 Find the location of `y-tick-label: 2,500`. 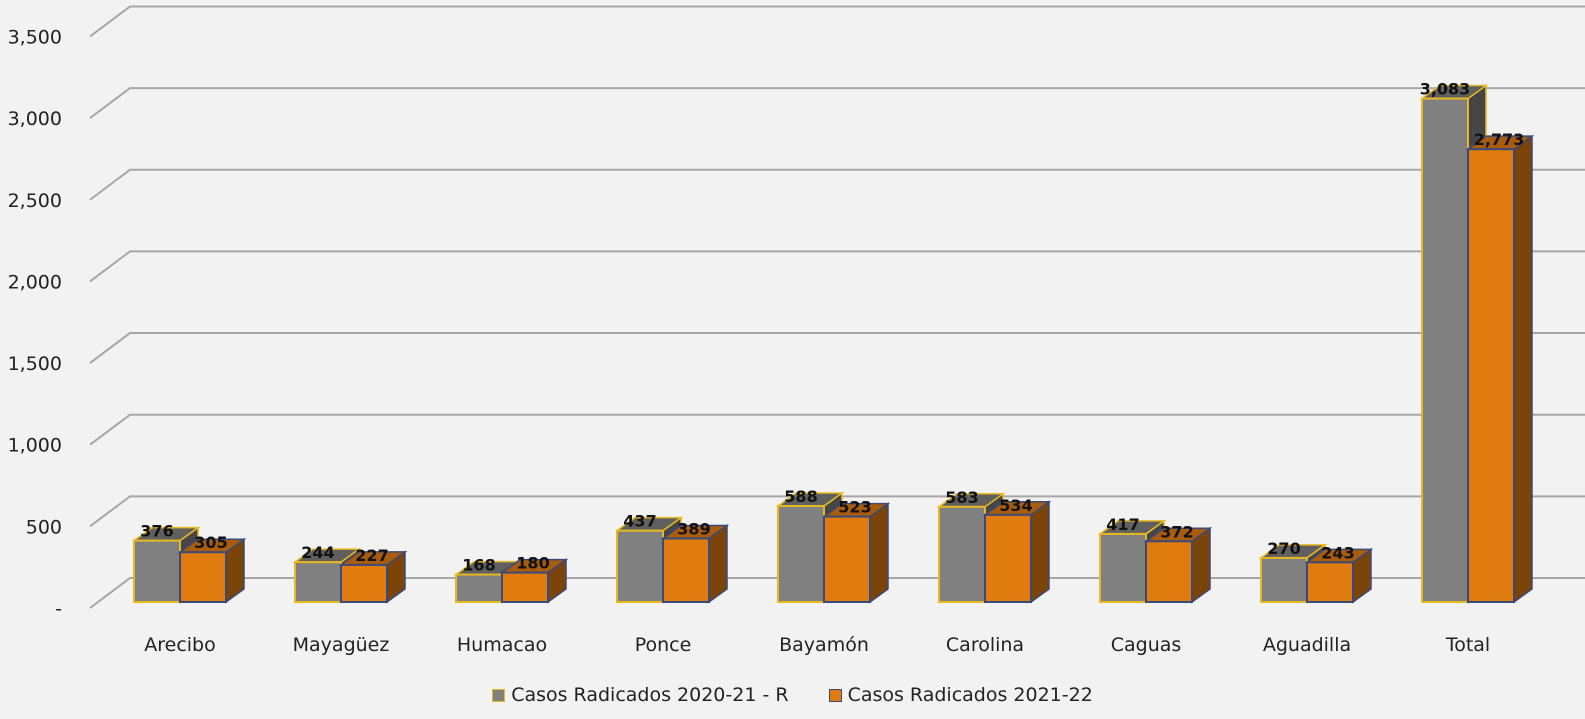

y-tick-label: 2,500 is located at coordinates (35, 201).